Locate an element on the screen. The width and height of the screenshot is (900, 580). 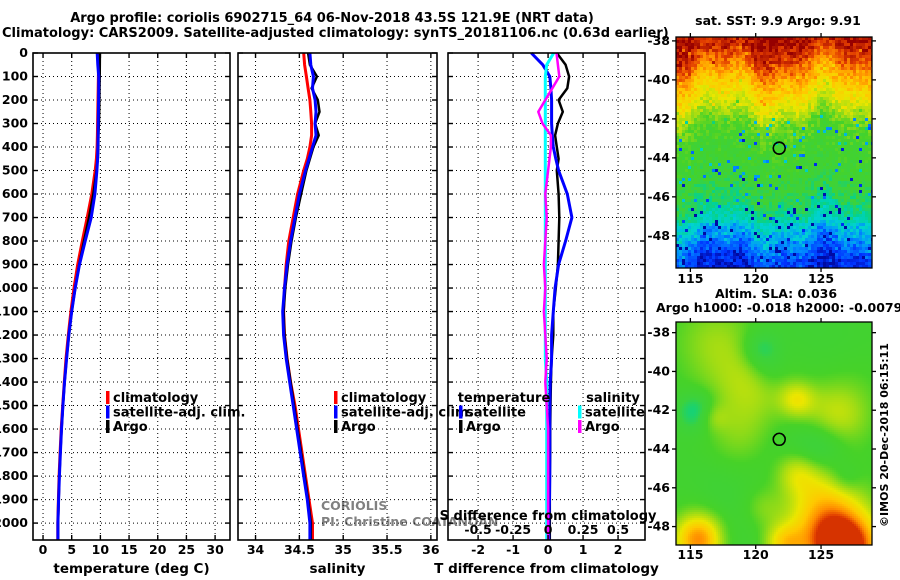
credit-line2: PI: Christine COATANOAN is located at coordinates (410, 521).